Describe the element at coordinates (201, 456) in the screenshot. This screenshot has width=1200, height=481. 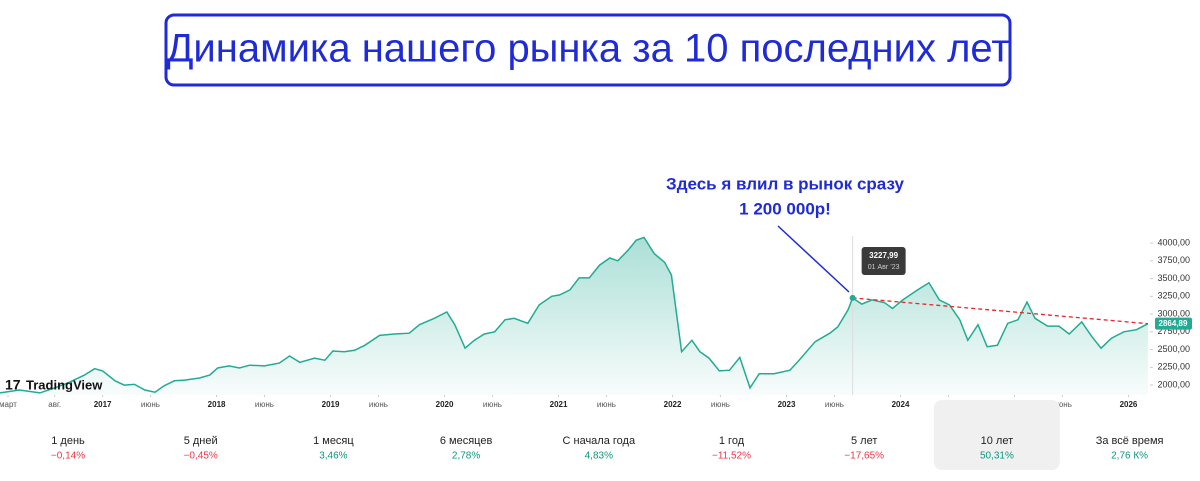
I see `period-change: −0,45%` at that location.